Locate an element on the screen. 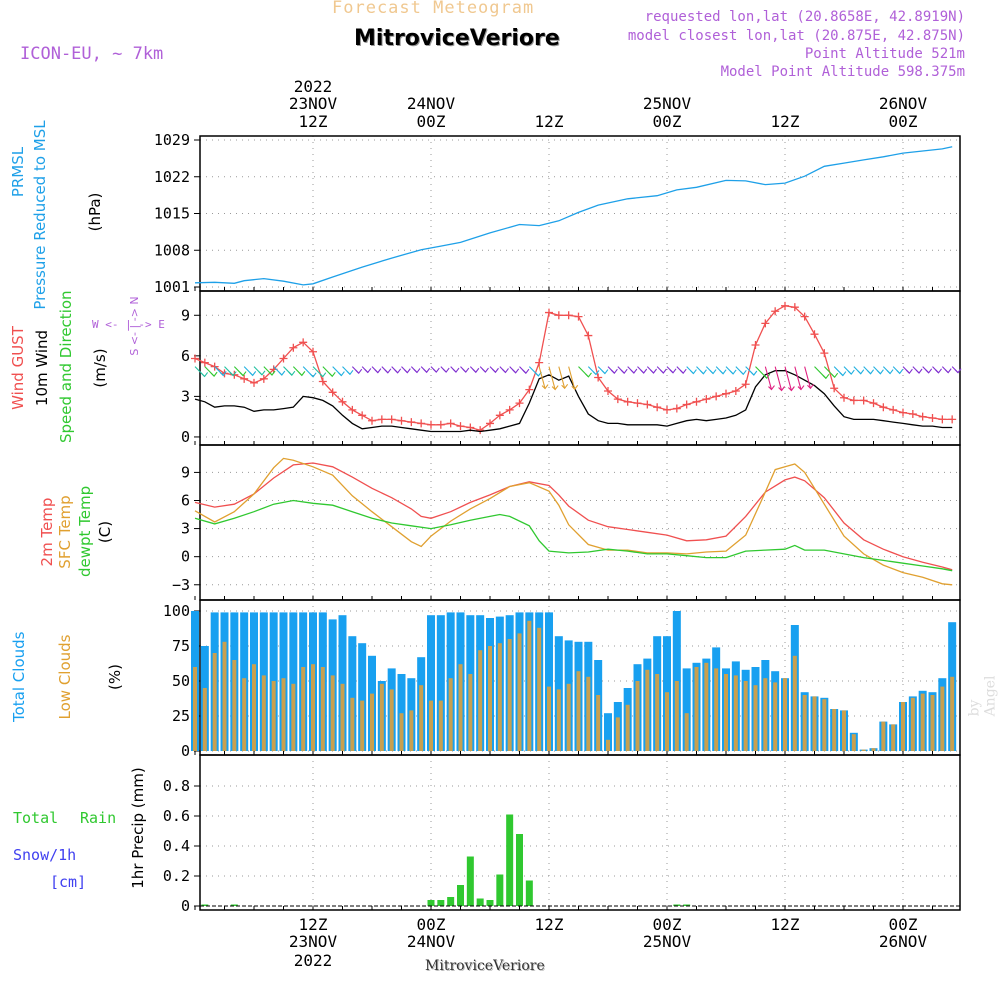 The height and width of the screenshot is (1000, 1000). pressure-line is located at coordinates (573, 216).